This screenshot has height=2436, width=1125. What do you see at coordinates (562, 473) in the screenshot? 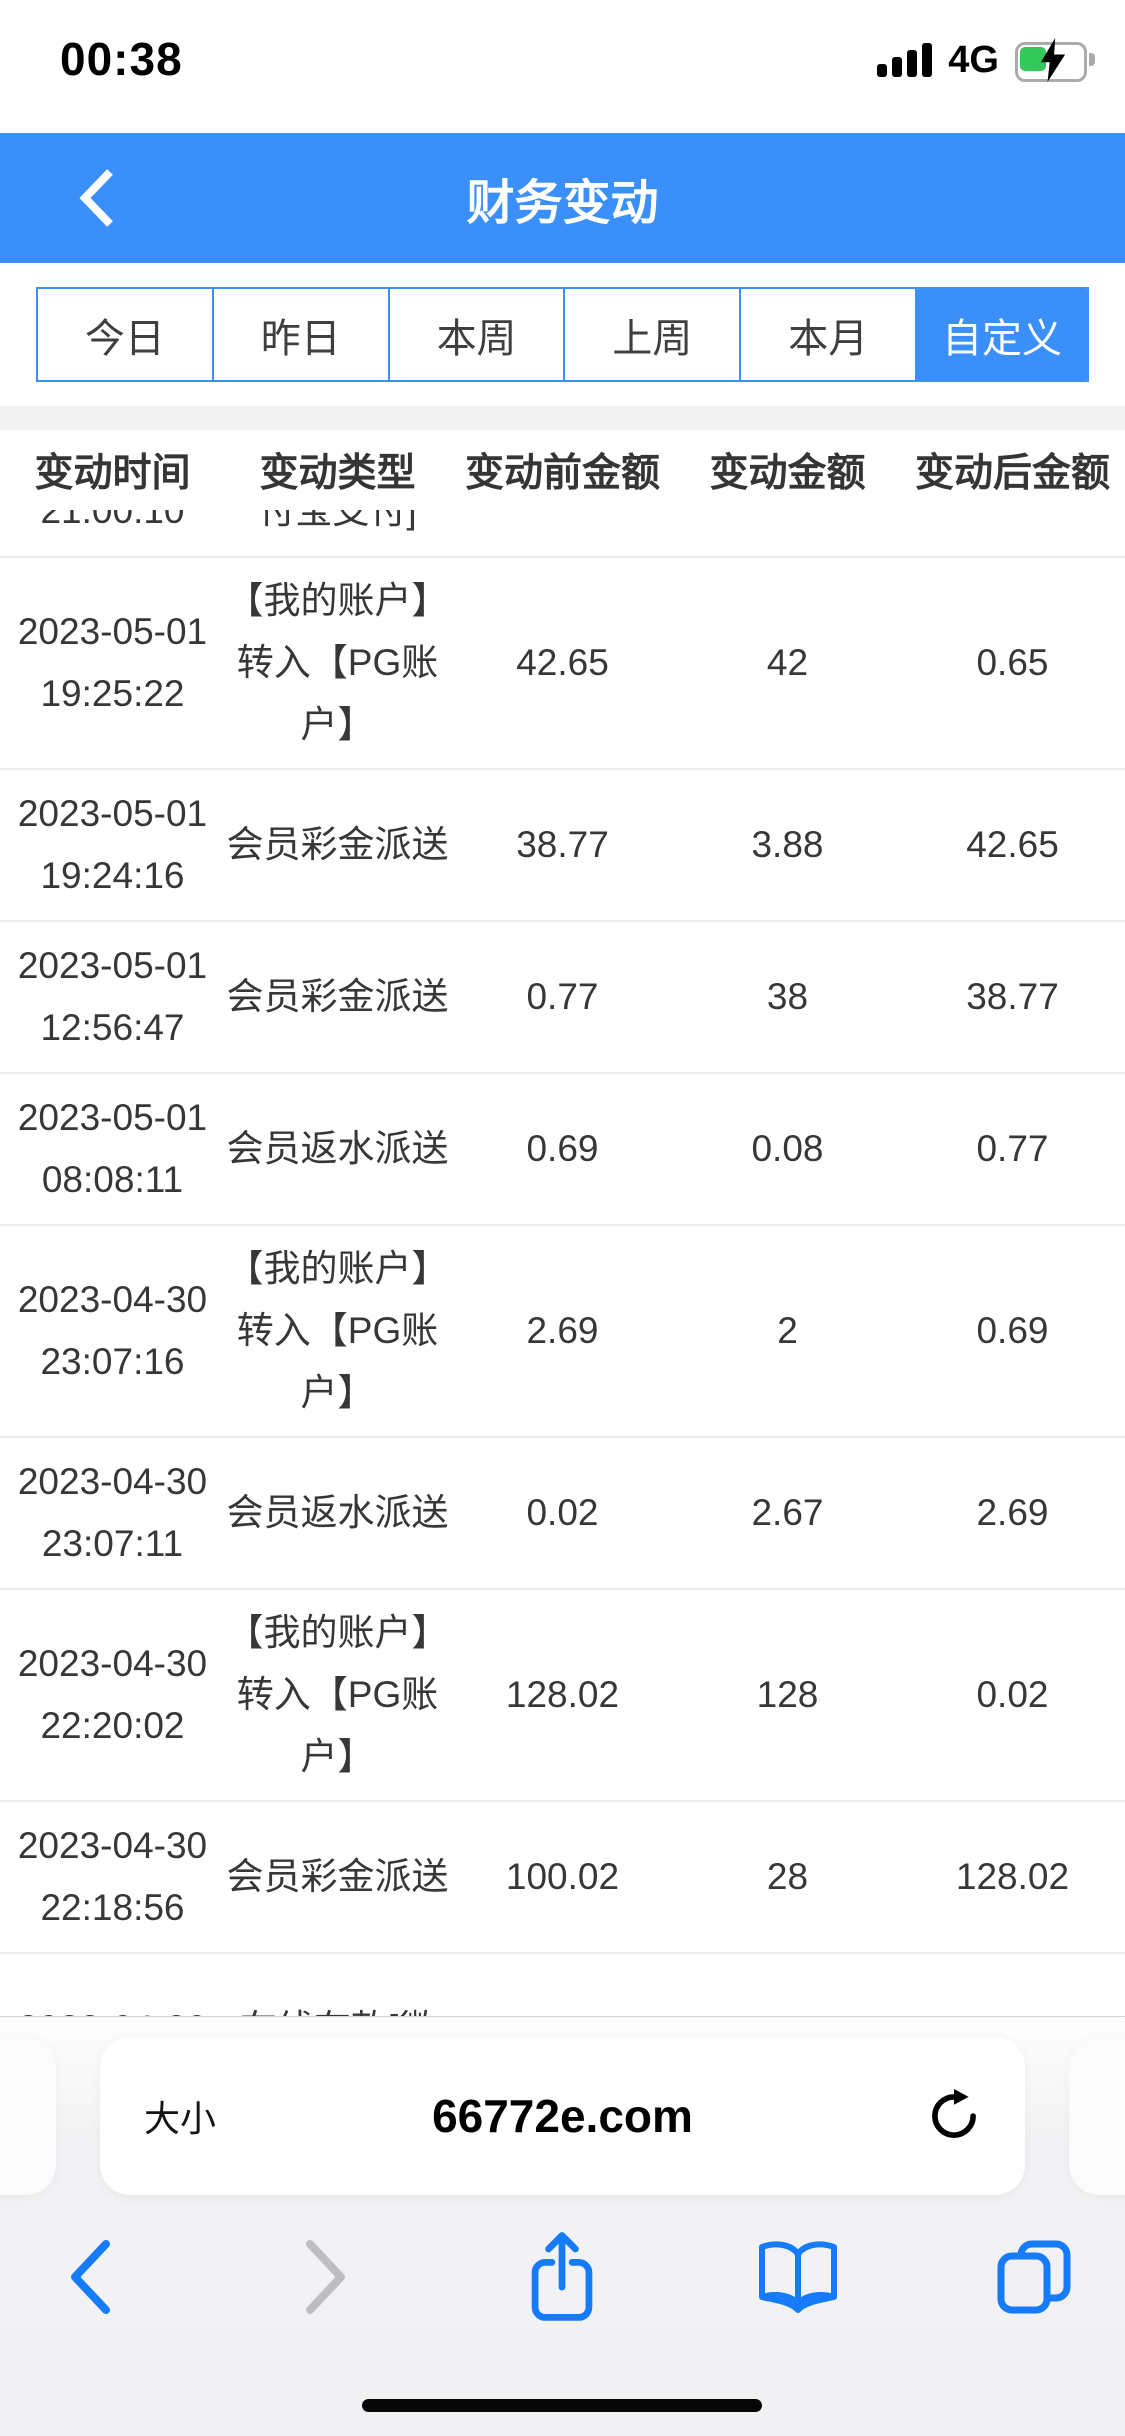
I see `header-amount-before: 变动前金额` at bounding box center [562, 473].